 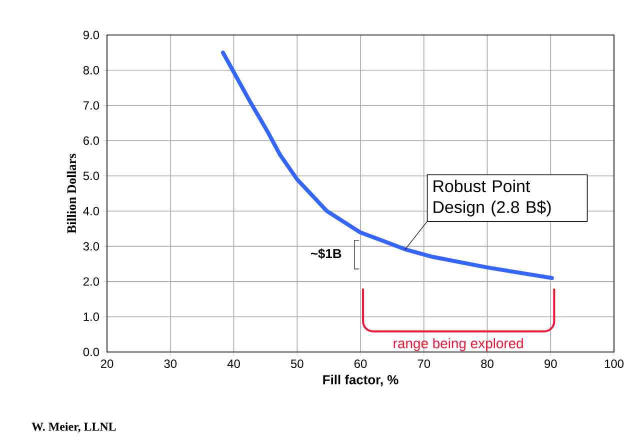 I want to click on x-tick-label: 100, so click(x=614, y=364).